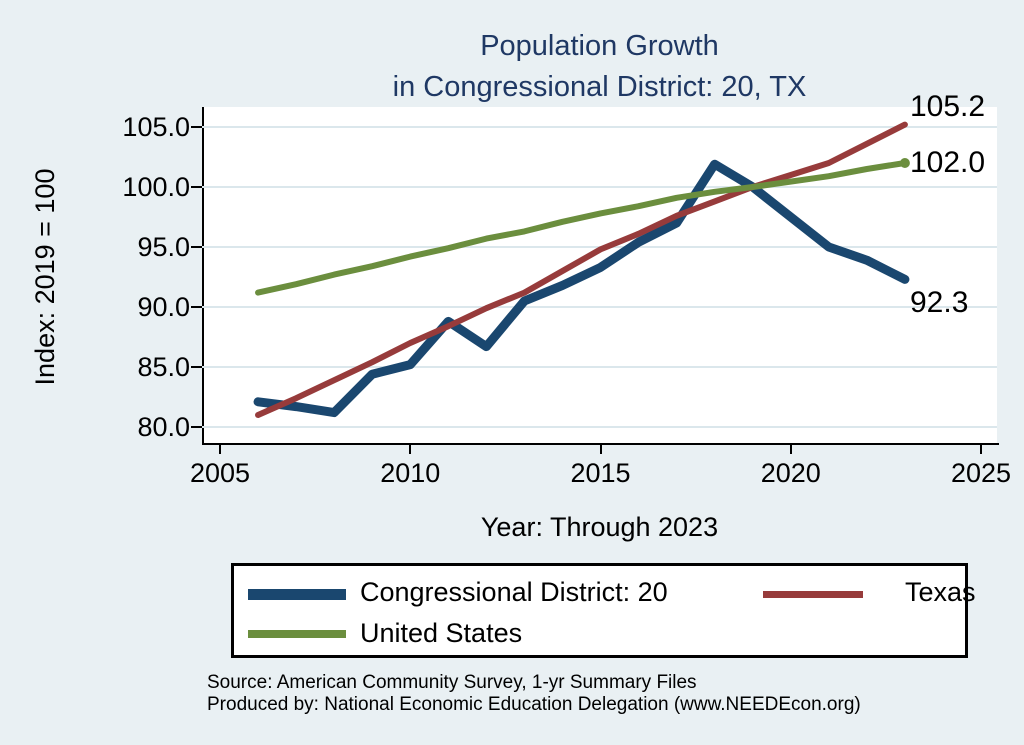 This screenshot has height=745, width=1024. I want to click on end-label-texas: 105.2, so click(948, 106).